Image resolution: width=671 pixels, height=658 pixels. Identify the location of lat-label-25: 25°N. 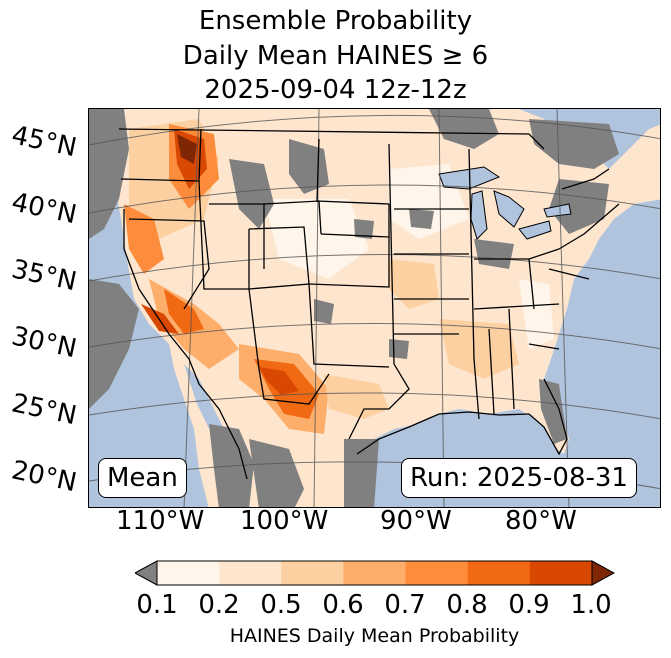
(44, 410).